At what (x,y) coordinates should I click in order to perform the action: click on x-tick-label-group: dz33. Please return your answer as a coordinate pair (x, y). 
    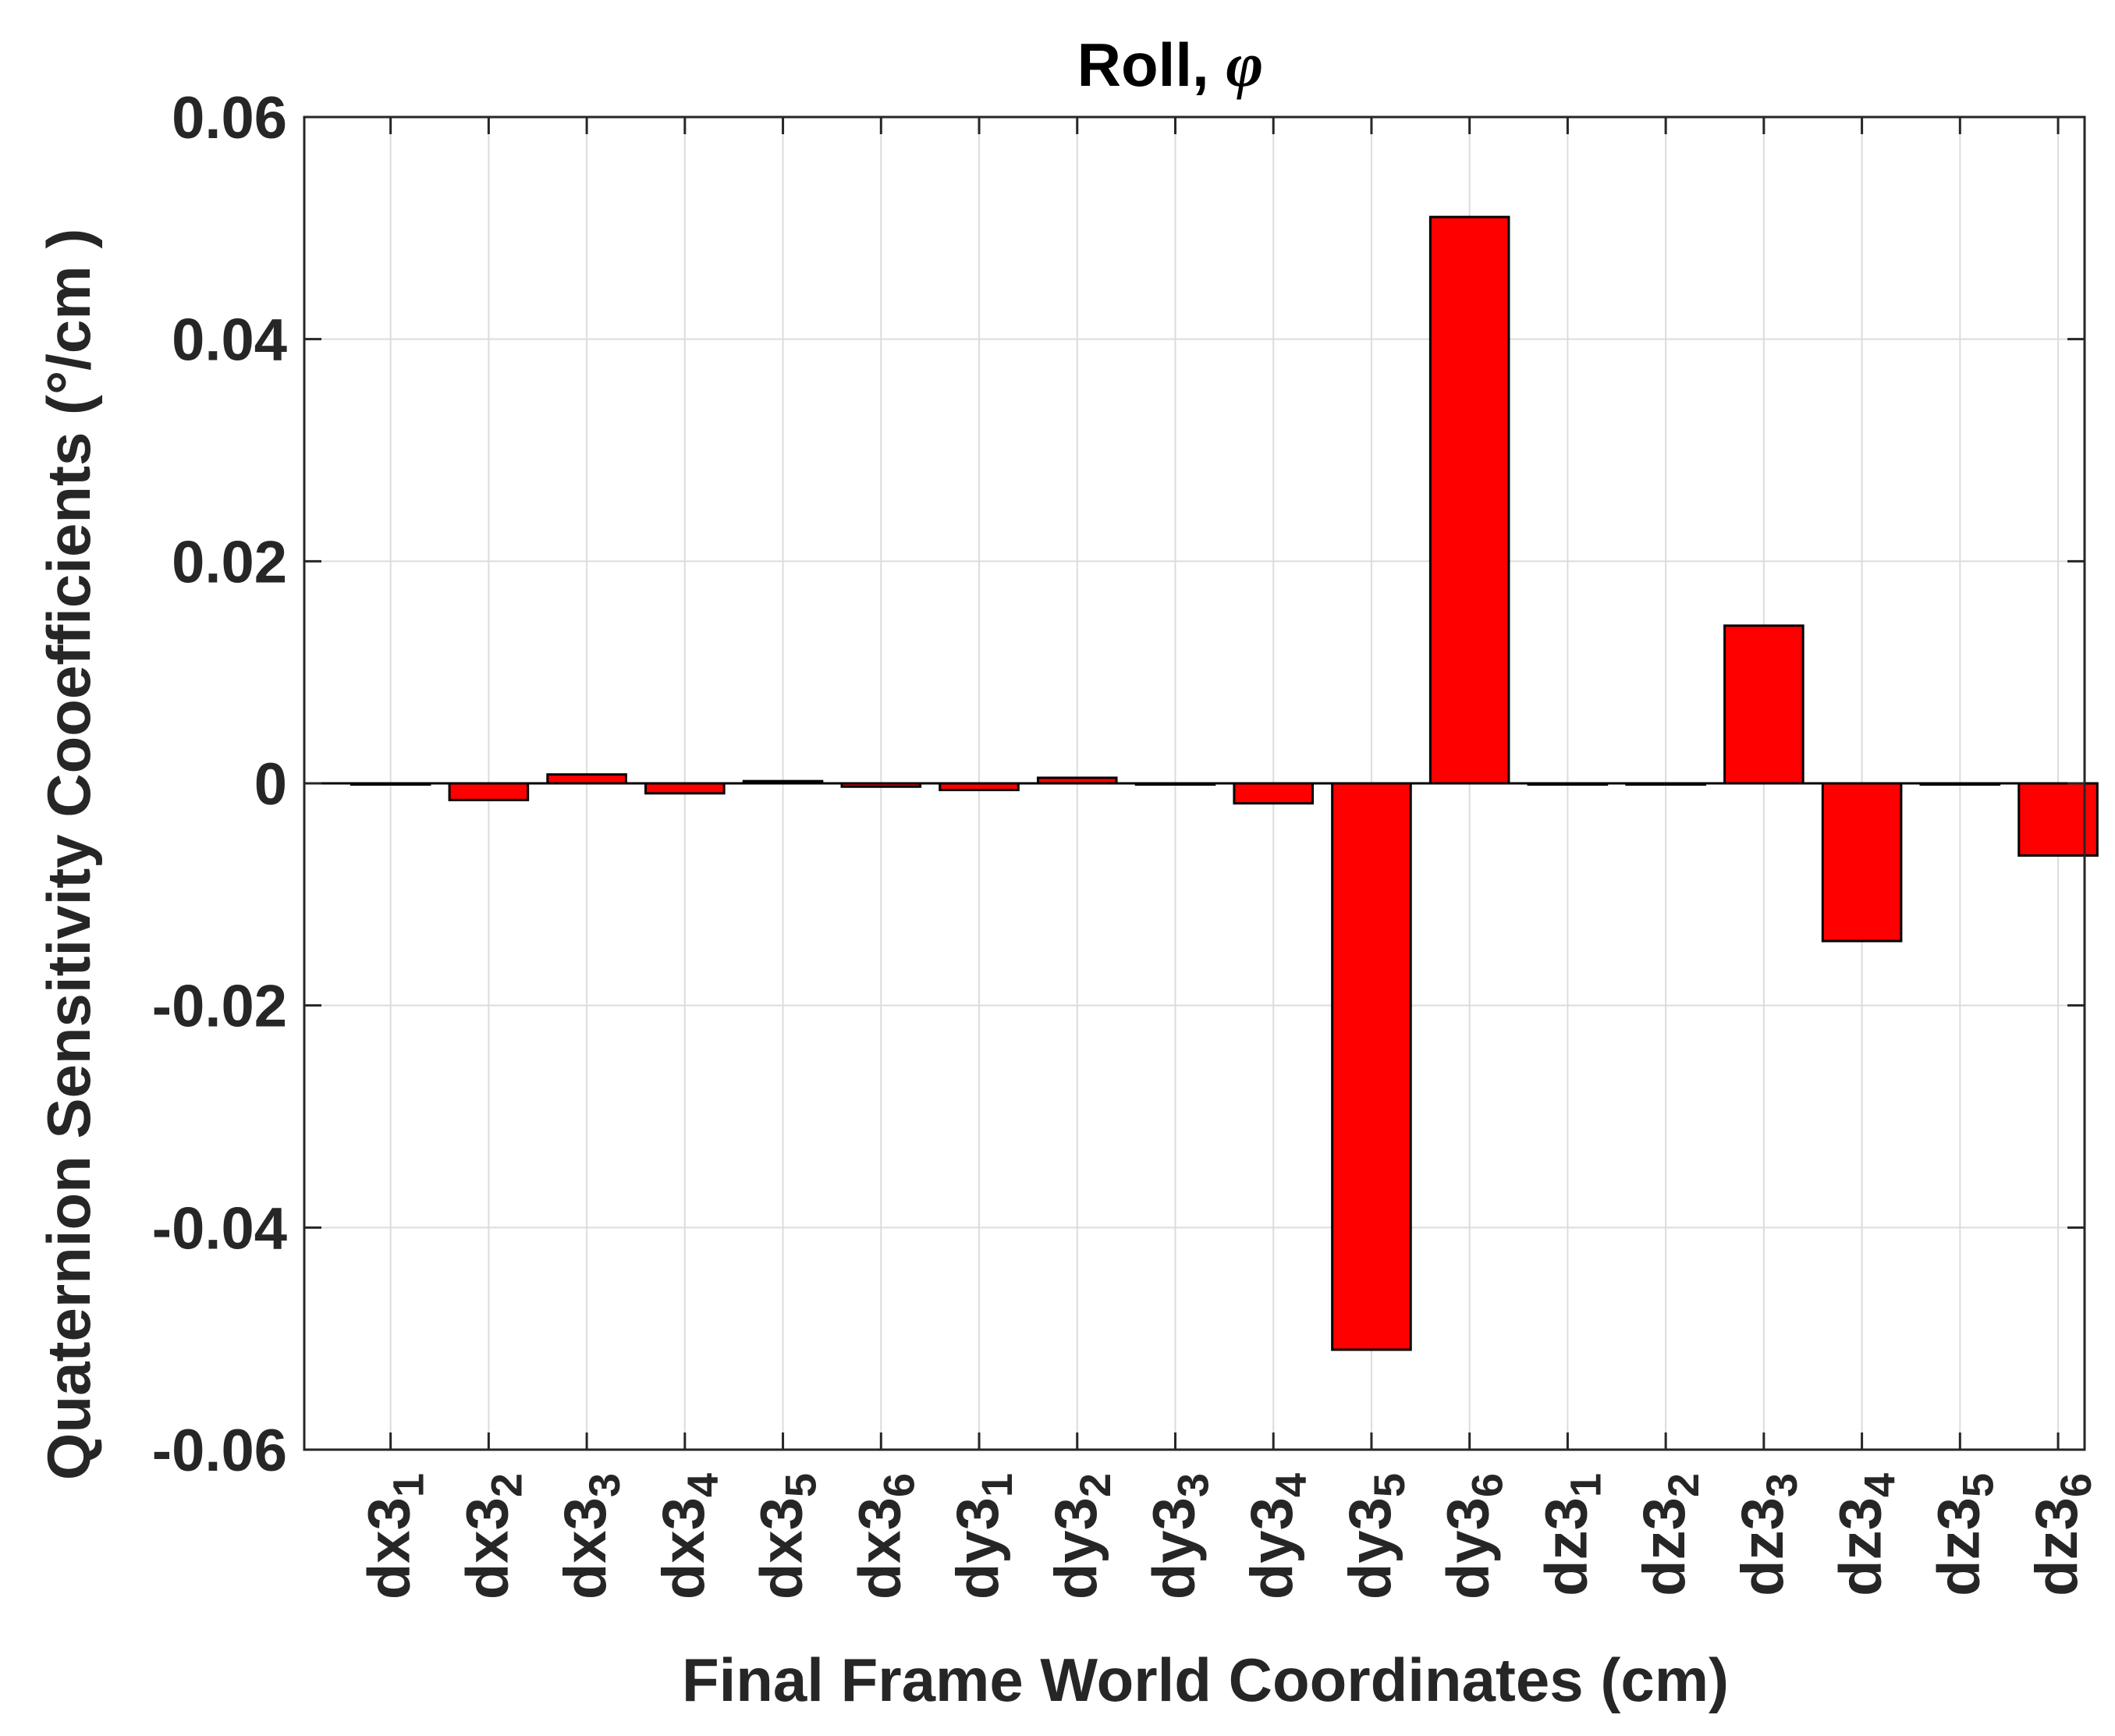
    Looking at the image, I should click on (1768, 1534).